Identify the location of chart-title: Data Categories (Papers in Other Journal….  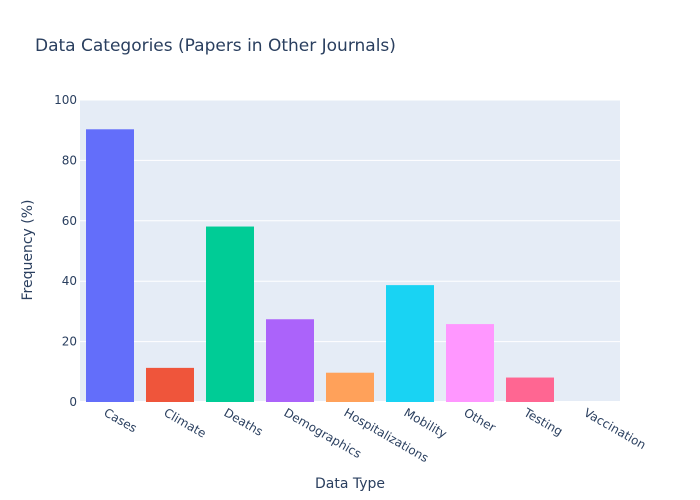
(215, 46).